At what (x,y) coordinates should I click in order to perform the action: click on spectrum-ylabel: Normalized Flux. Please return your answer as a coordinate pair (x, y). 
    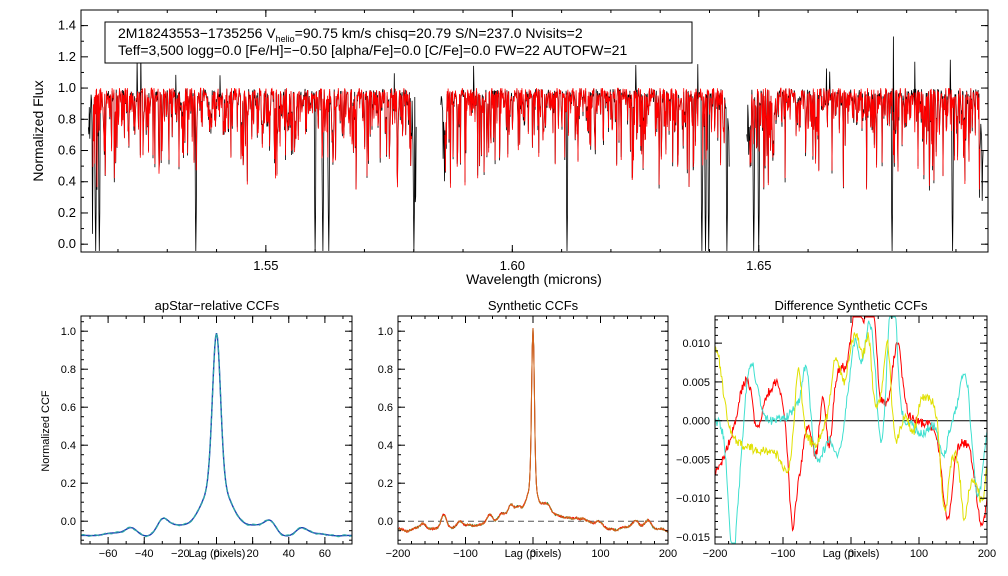
    Looking at the image, I should click on (38, 130).